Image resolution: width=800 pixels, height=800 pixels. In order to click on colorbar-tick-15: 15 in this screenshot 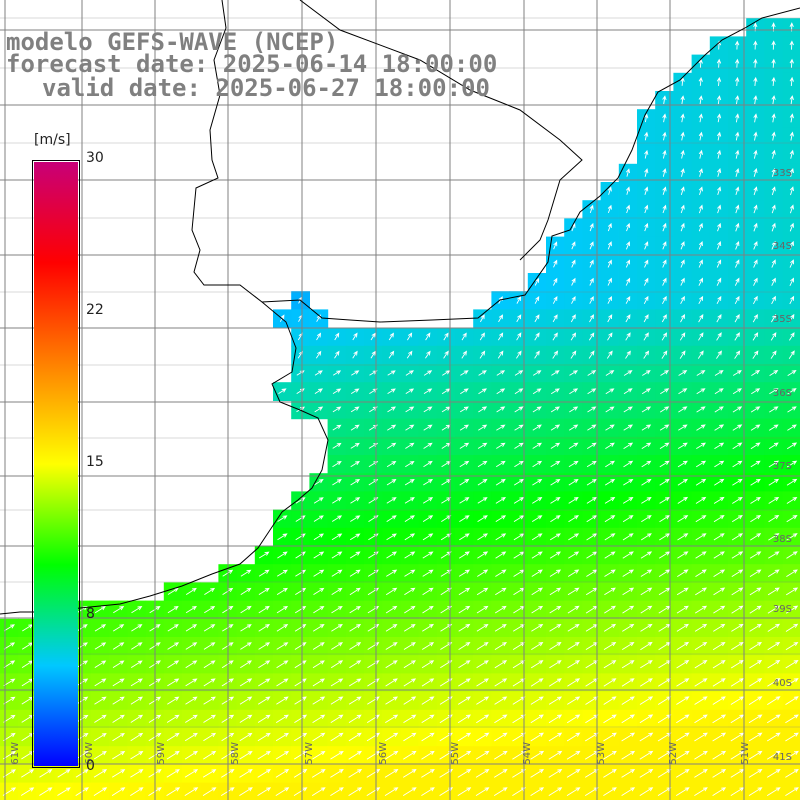, I will do `click(95, 462)`.